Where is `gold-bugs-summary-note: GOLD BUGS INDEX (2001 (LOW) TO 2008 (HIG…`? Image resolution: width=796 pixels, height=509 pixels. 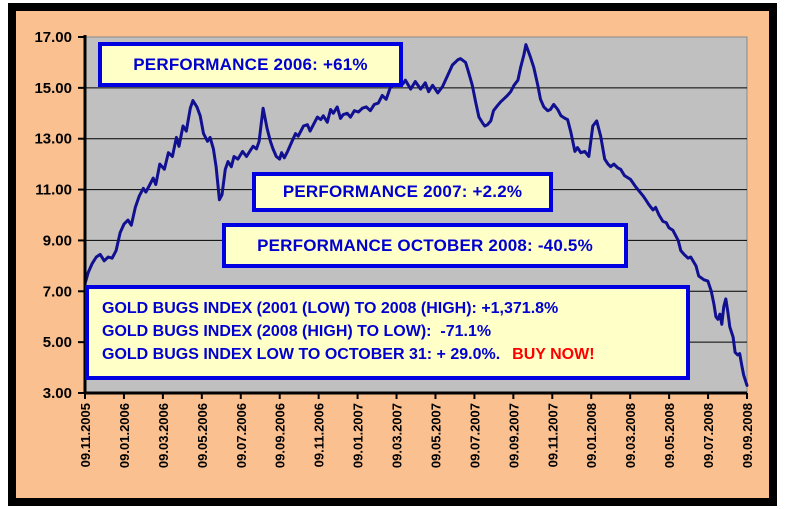
gold-bugs-summary-note: GOLD BUGS INDEX (2001 (LOW) TO 2008 (HIG… is located at coordinates (387, 332).